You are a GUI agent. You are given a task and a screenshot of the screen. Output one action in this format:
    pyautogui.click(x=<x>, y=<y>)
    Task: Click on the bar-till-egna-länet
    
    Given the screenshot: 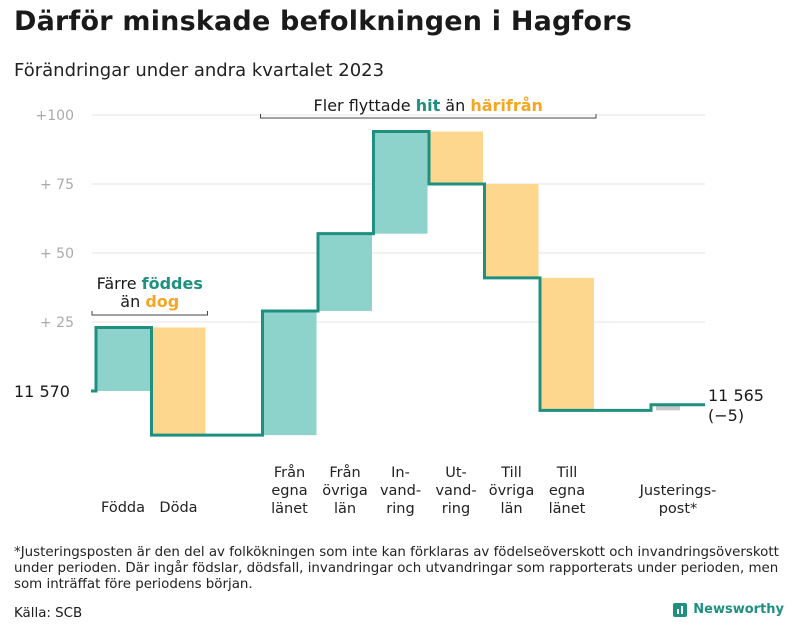 What is the action you would take?
    pyautogui.click(x=567, y=344)
    